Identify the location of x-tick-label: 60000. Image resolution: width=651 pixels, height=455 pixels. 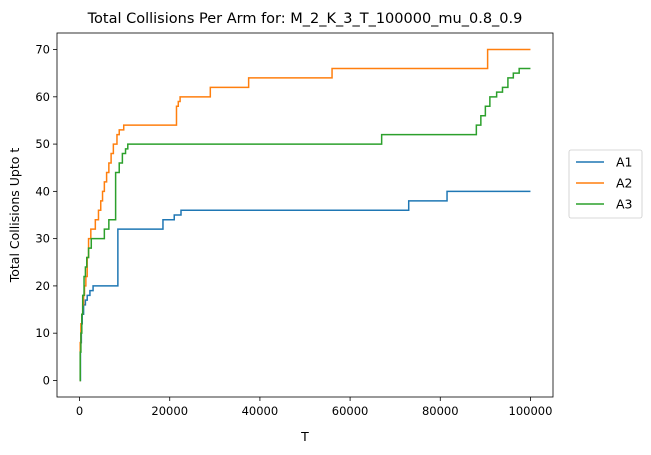
(350, 411).